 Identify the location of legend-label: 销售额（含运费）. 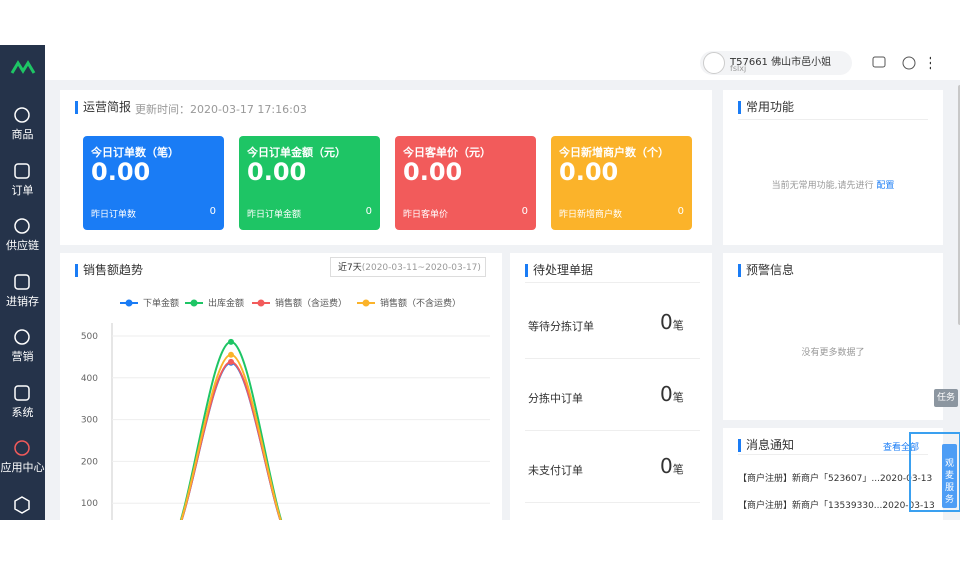
(311, 303).